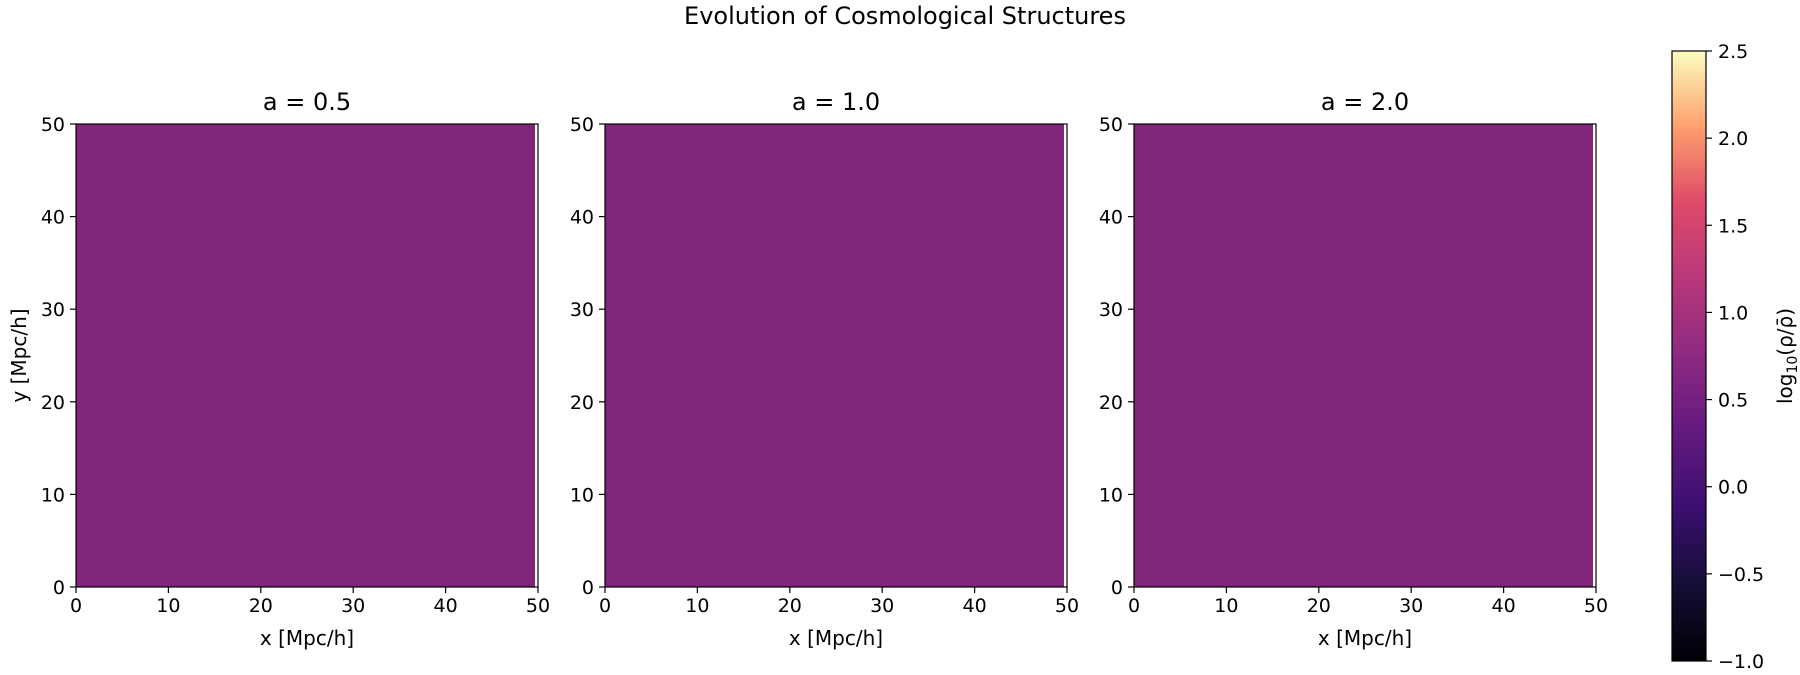 Image resolution: width=1800 pixels, height=675 pixels. I want to click on colorbar-tick-label: 0.5, so click(1733, 401).